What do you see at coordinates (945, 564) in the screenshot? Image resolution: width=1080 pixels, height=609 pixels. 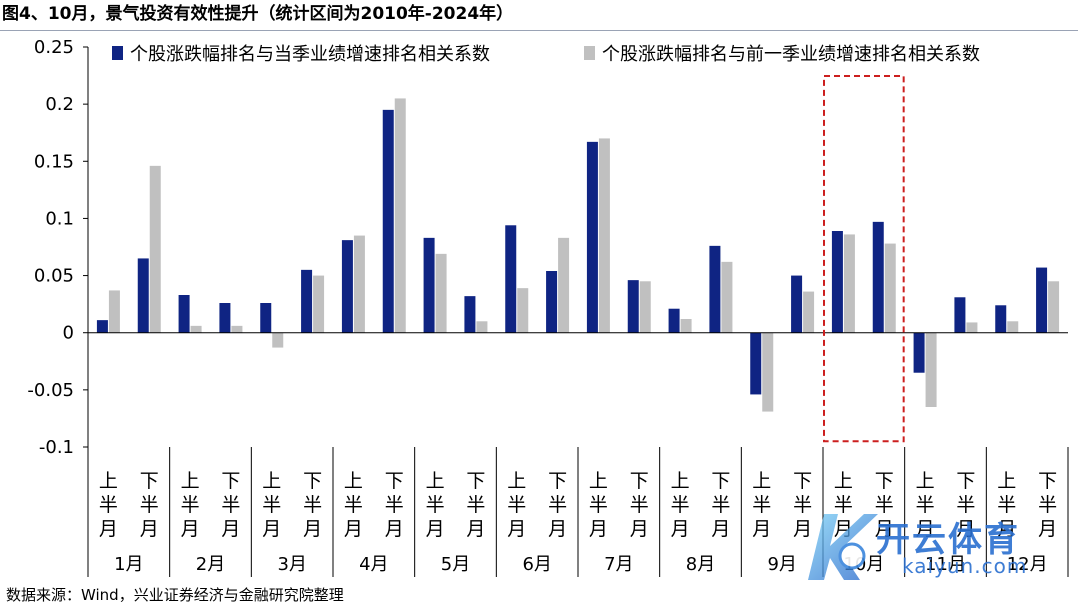 I see `month-label: 11月` at bounding box center [945, 564].